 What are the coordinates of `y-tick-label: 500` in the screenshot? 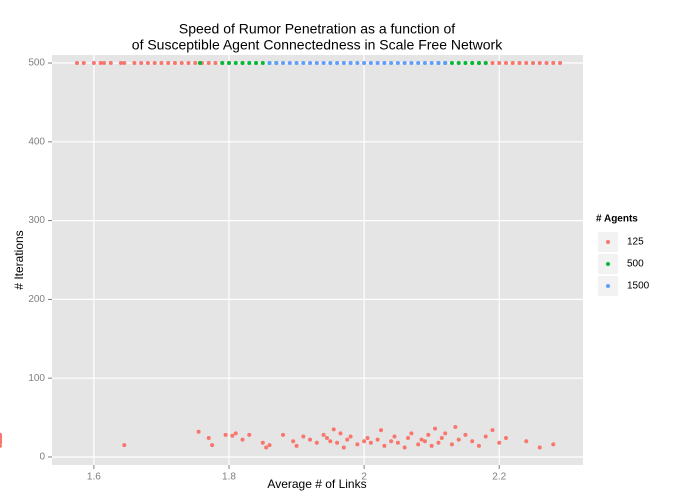 It's located at (36, 63).